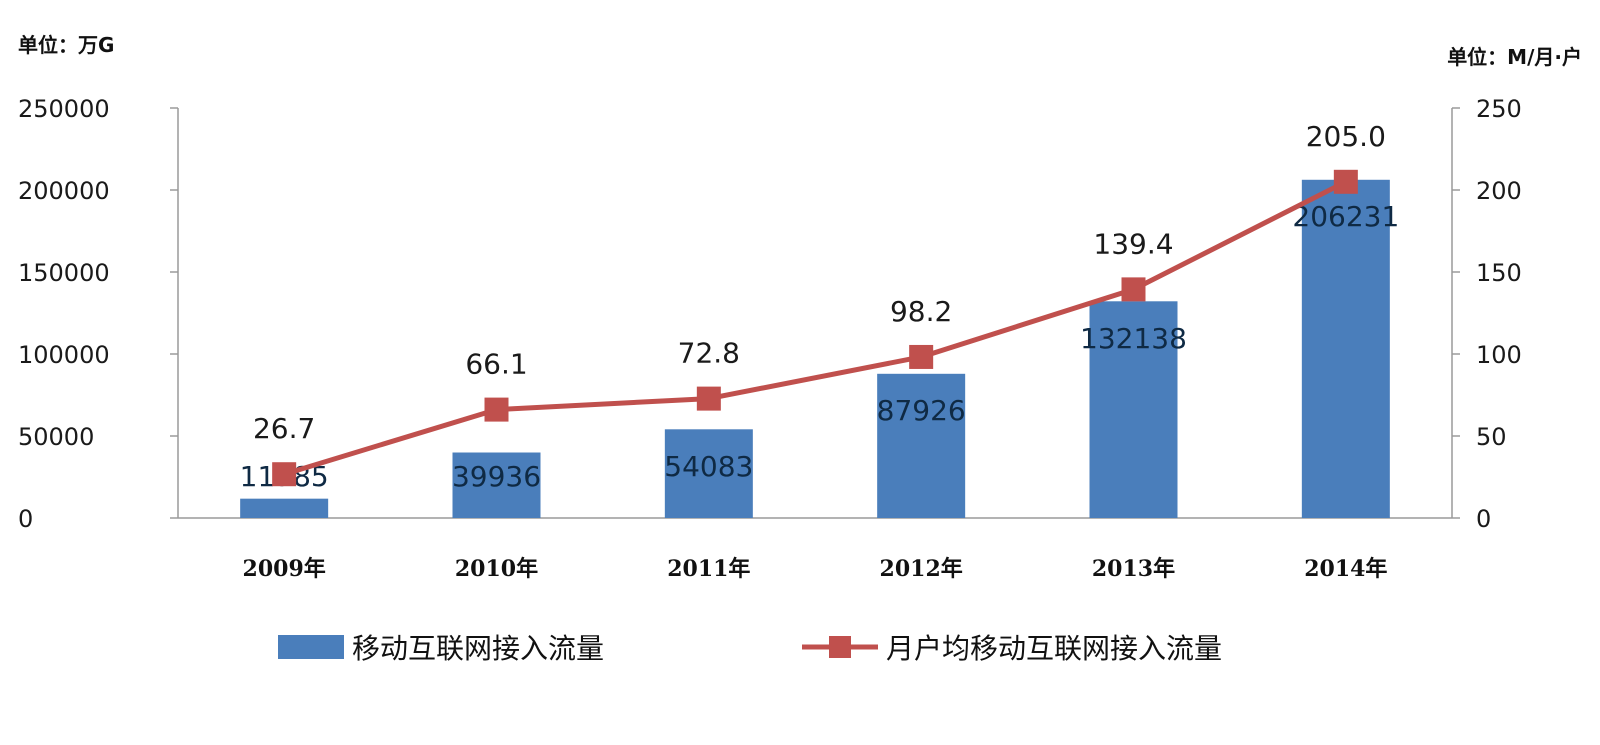 Image resolution: width=1600 pixels, height=745 pixels. I want to click on legend: 移动互联网接入流量 月户均移动互联网接入流量, so click(750, 648).